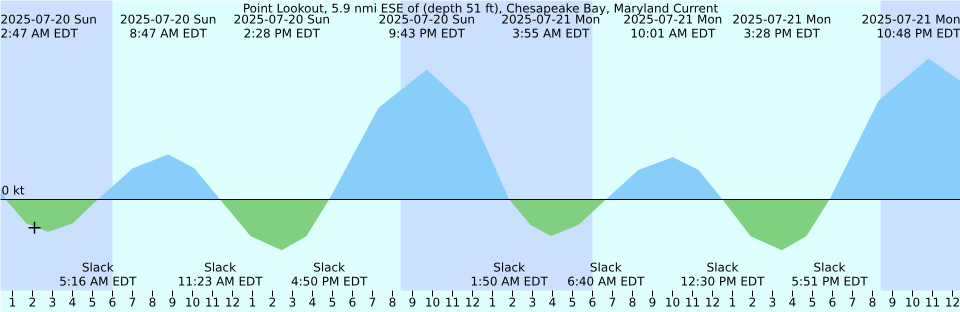 This screenshot has width=960, height=312. I want to click on ref-line-label: 0 kt, so click(13, 190).